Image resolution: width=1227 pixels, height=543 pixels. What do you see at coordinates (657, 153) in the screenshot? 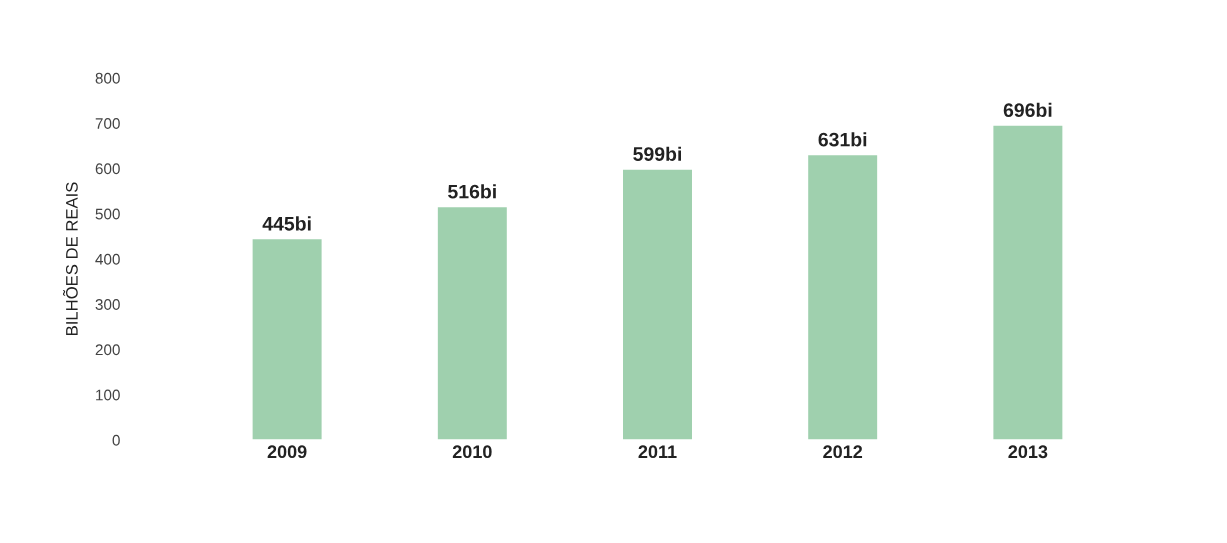
I see `data-label: 599bi` at bounding box center [657, 153].